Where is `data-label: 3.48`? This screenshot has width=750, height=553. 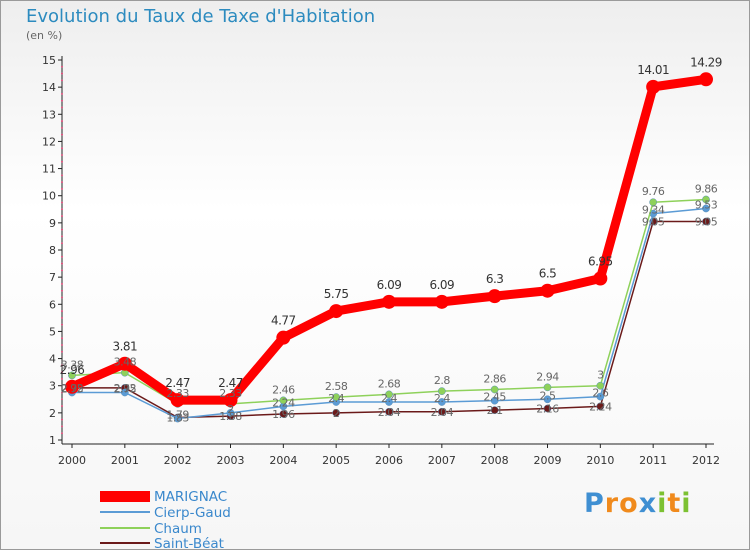 data-label: 3.48 is located at coordinates (125, 362).